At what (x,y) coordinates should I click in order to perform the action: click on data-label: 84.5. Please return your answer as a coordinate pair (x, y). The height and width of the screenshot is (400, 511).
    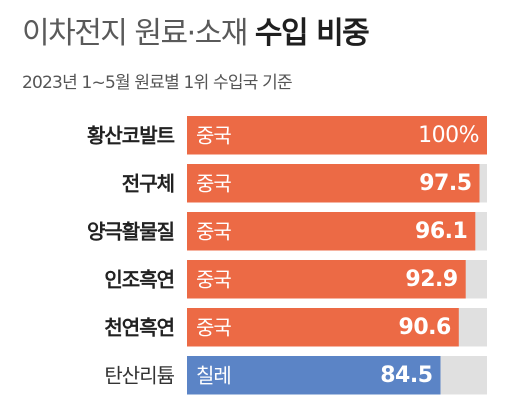
    Looking at the image, I should click on (406, 375).